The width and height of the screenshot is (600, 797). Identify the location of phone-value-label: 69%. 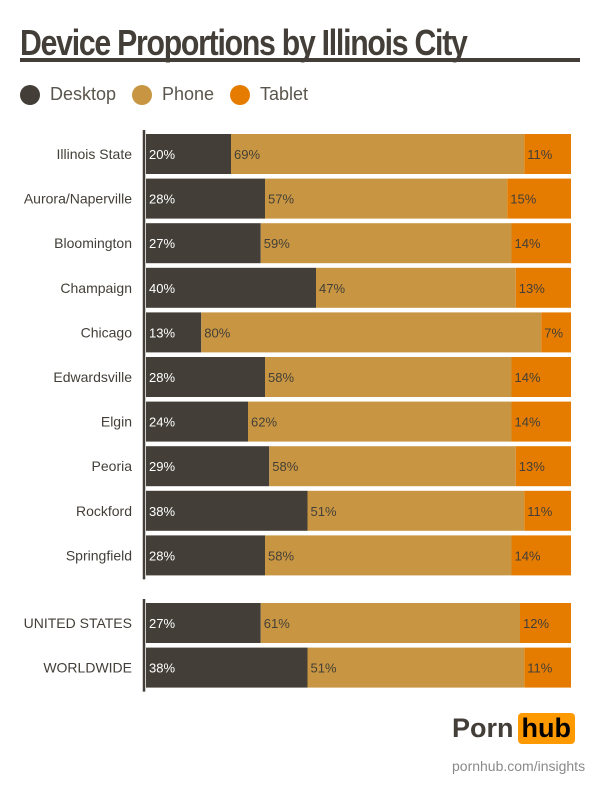
(247, 154).